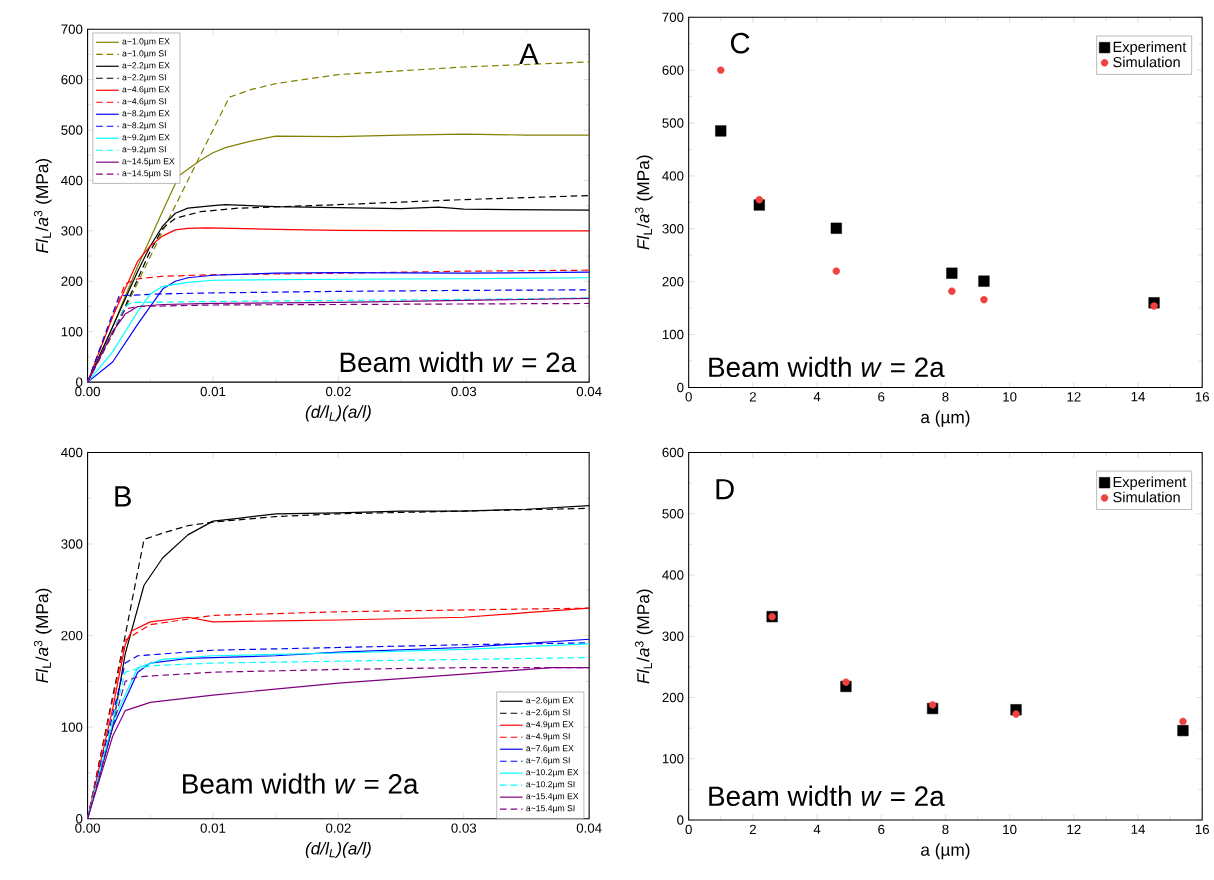  I want to click on legend-label: a~2.2µm SI, so click(144, 78).